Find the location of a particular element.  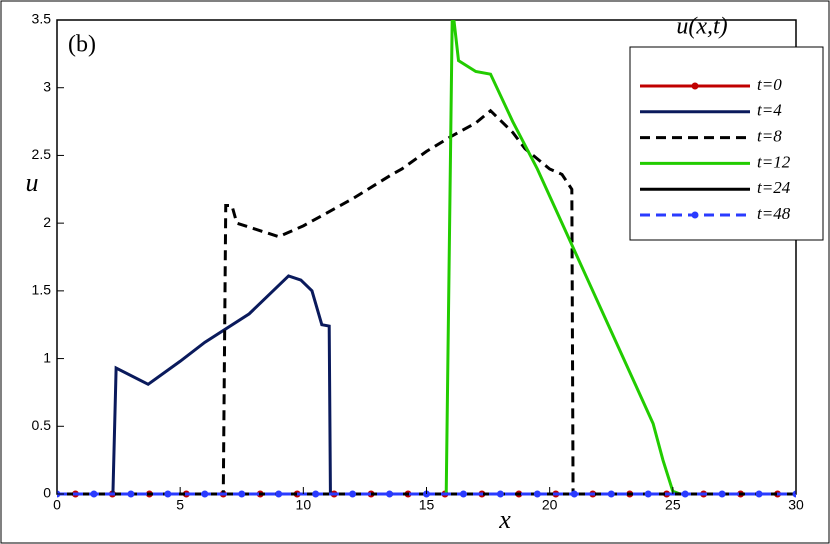

y-tick-label: 2.5 is located at coordinates (42, 154).